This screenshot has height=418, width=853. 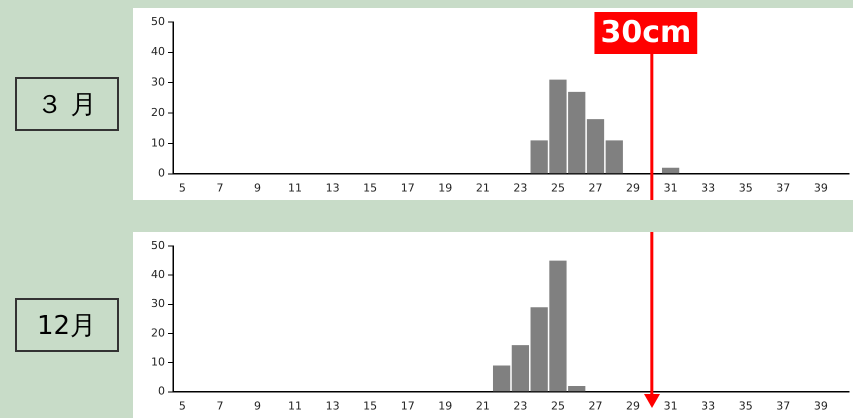 What do you see at coordinates (66, 325) in the screenshot?
I see `text: 12月` at bounding box center [66, 325].